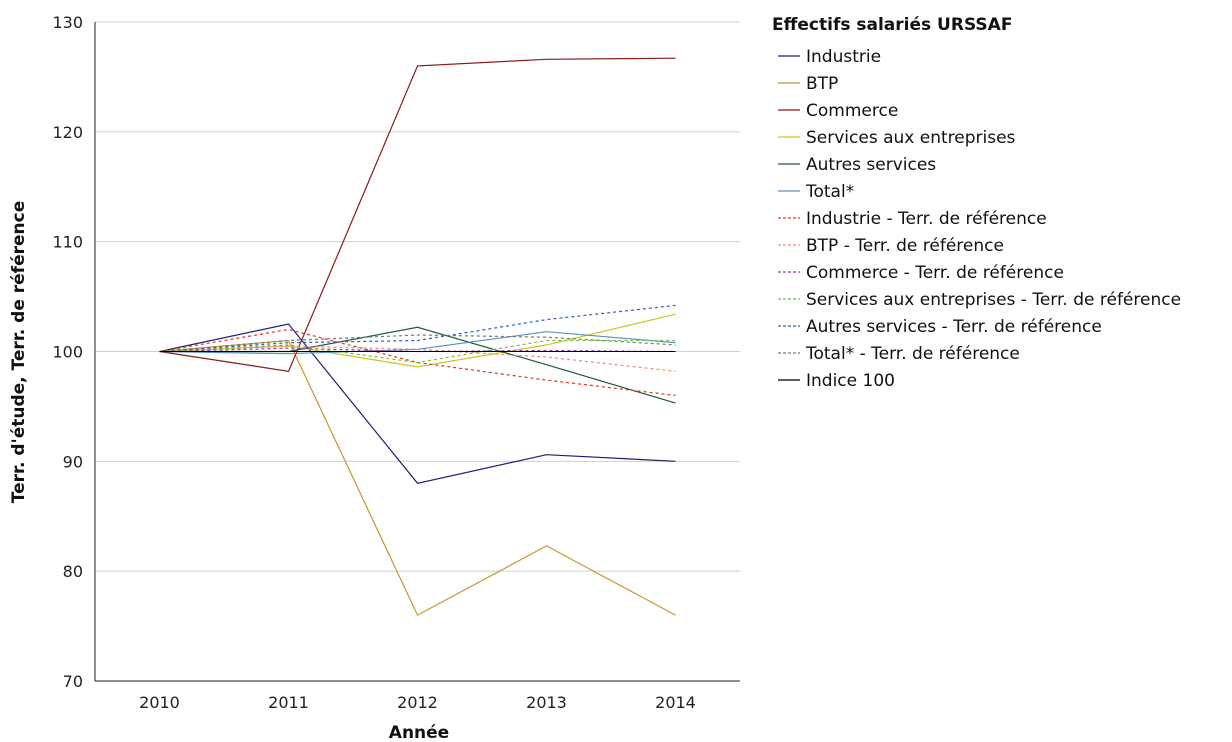 The height and width of the screenshot is (742, 1232). I want to click on y-axis-ticks: 70 80 90 100 110 120 130, so click(67, 352).